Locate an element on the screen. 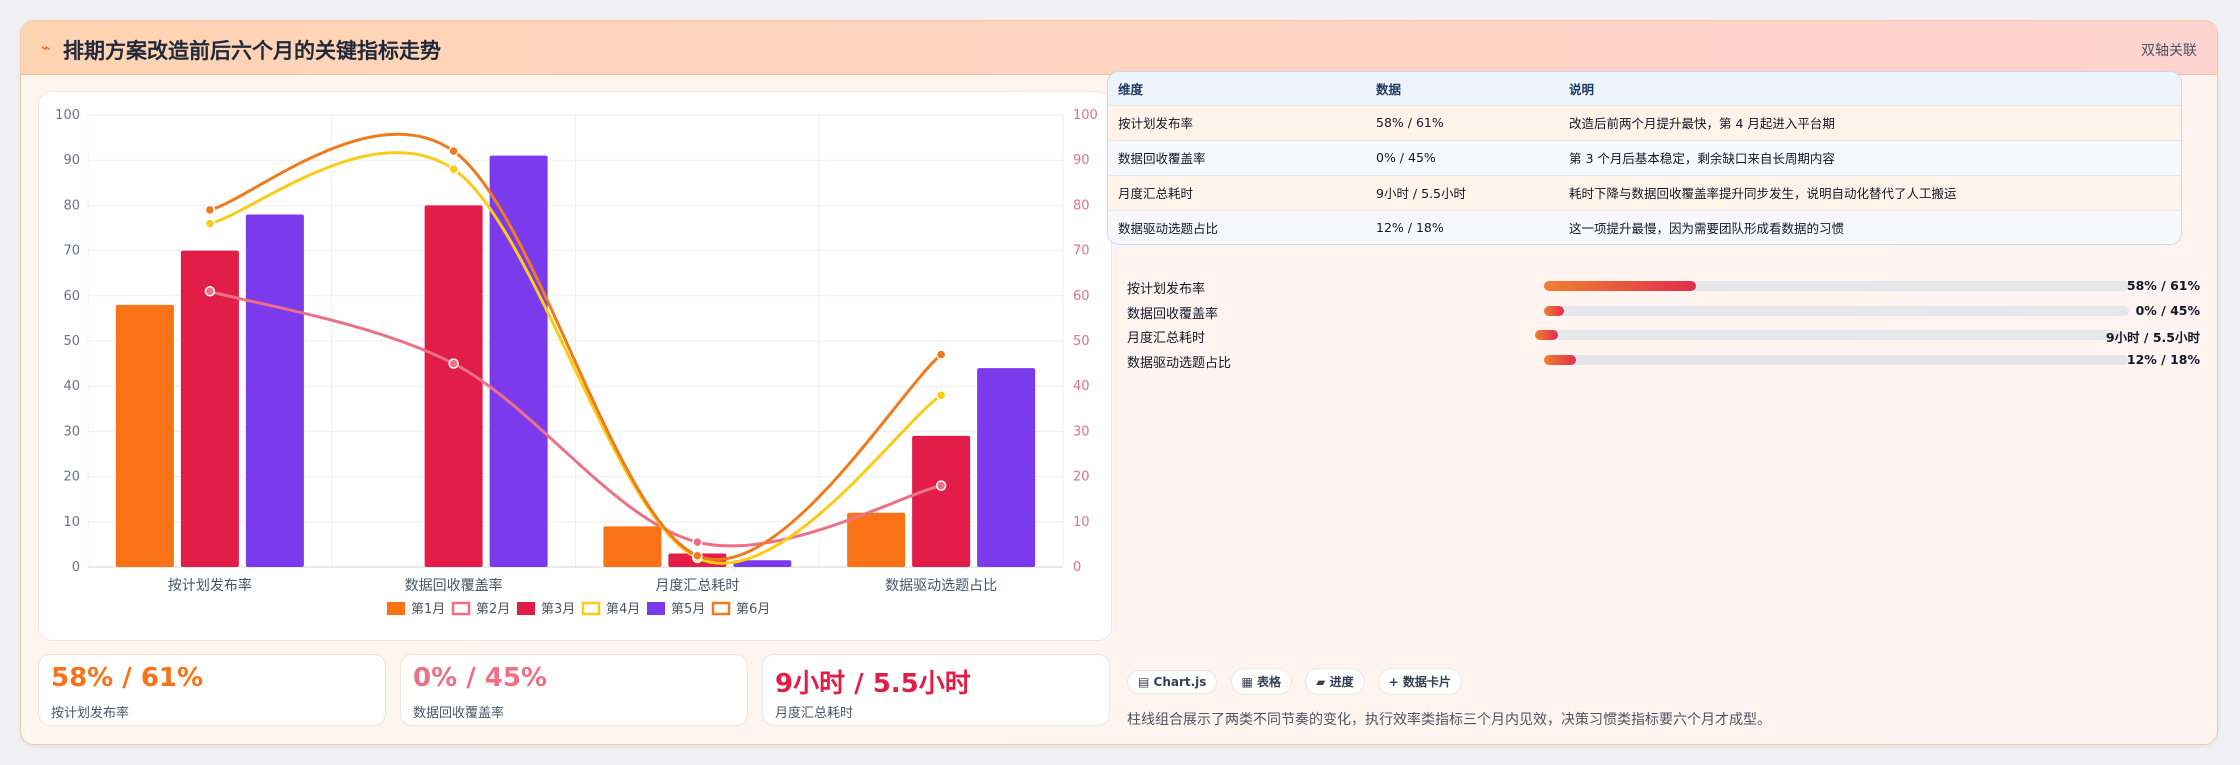 The image size is (2240, 765). right-tick-label: 0 is located at coordinates (1077, 567).